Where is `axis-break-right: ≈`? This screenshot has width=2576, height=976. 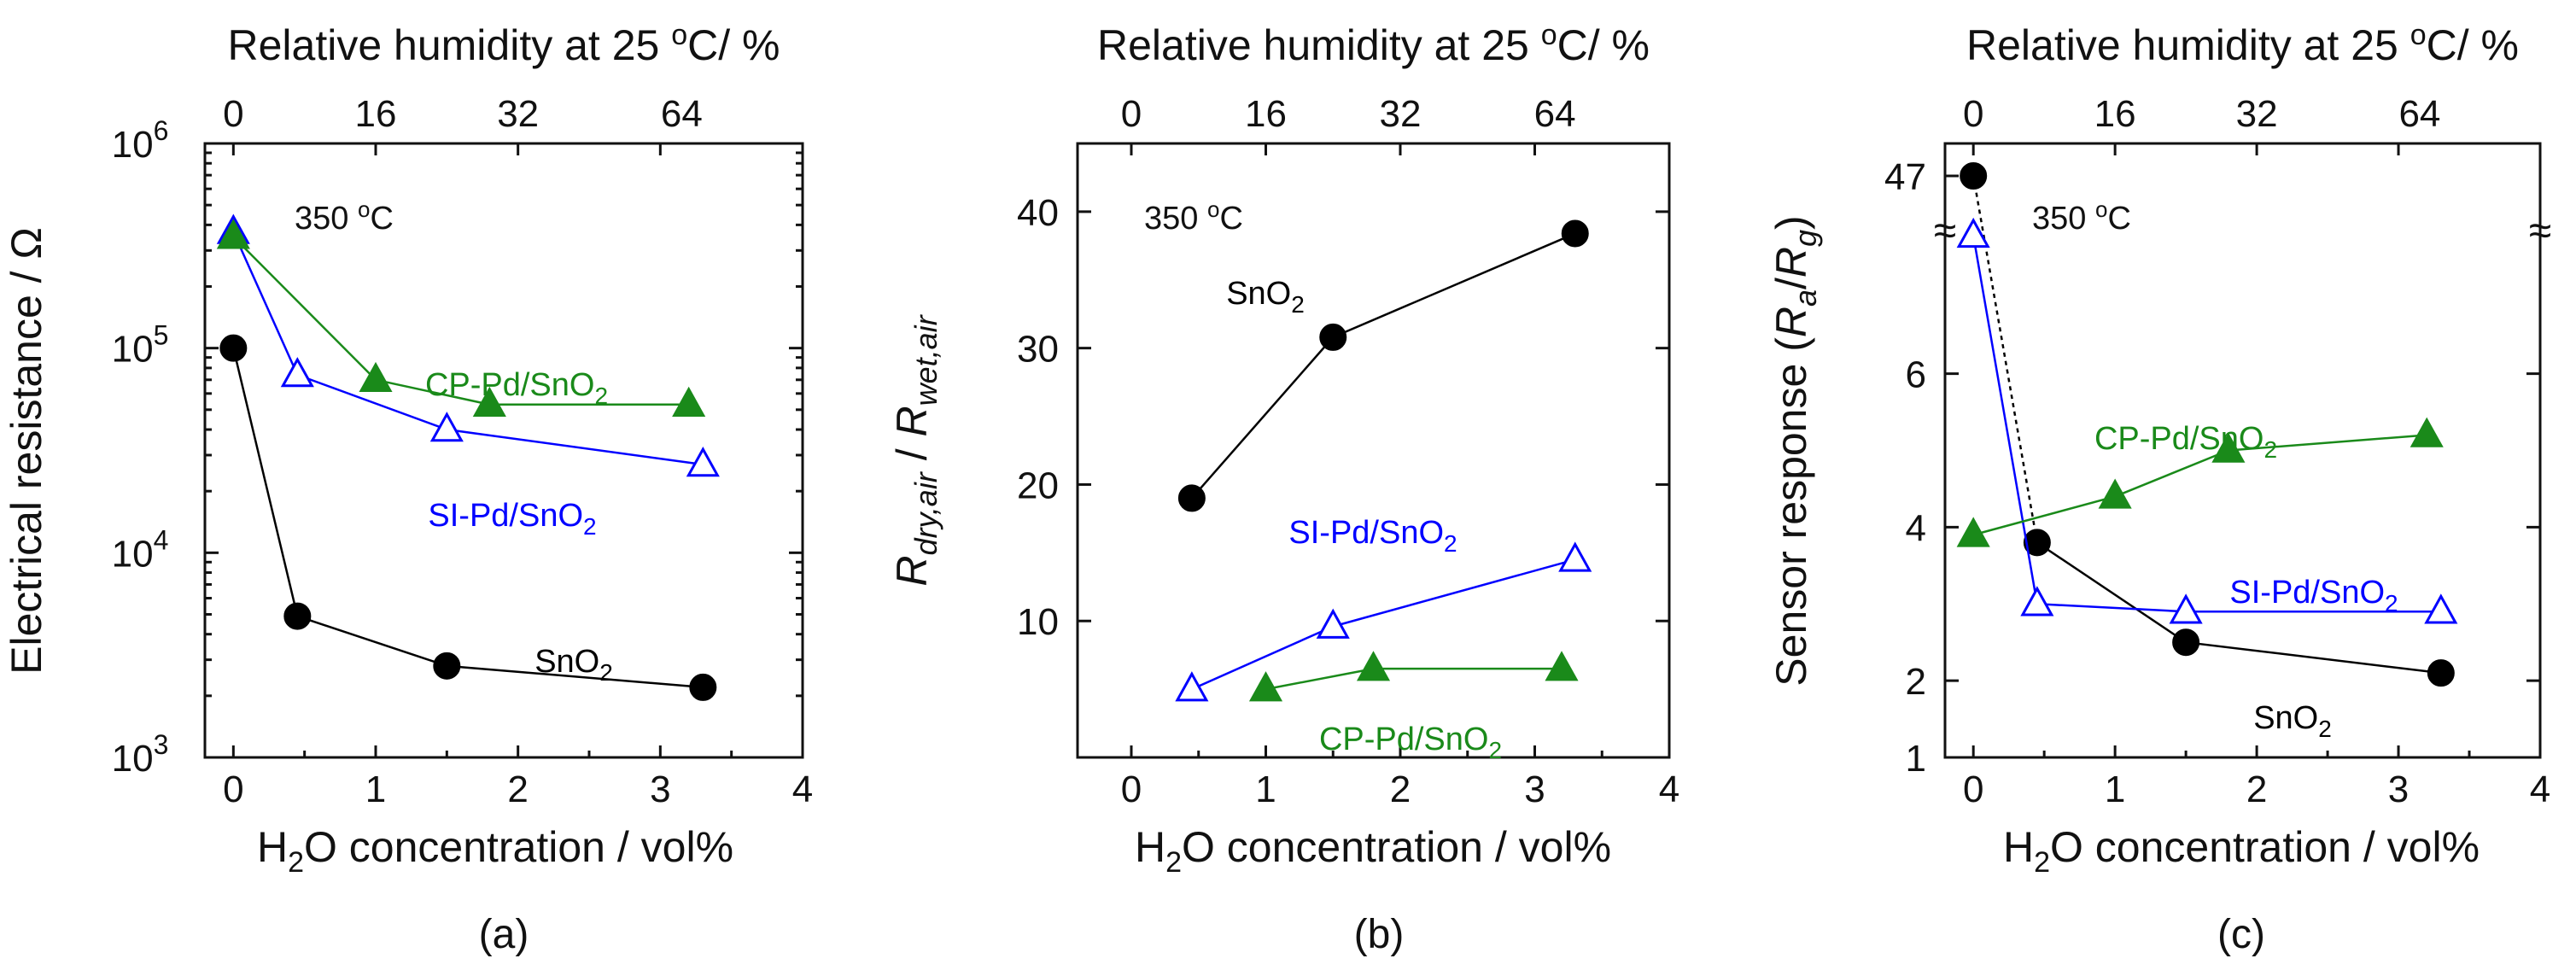 axis-break-right: ≈ is located at coordinates (2540, 231).